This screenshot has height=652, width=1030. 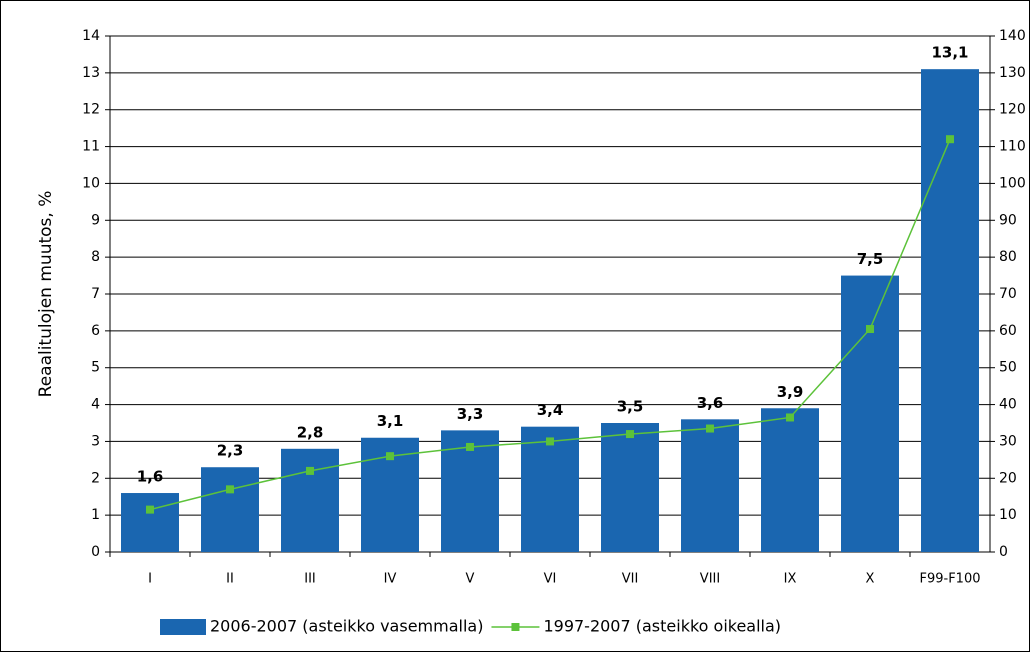 What do you see at coordinates (346, 626) in the screenshot?
I see `legend-label: 2006-2007 (asteikko vasemmalla)` at bounding box center [346, 626].